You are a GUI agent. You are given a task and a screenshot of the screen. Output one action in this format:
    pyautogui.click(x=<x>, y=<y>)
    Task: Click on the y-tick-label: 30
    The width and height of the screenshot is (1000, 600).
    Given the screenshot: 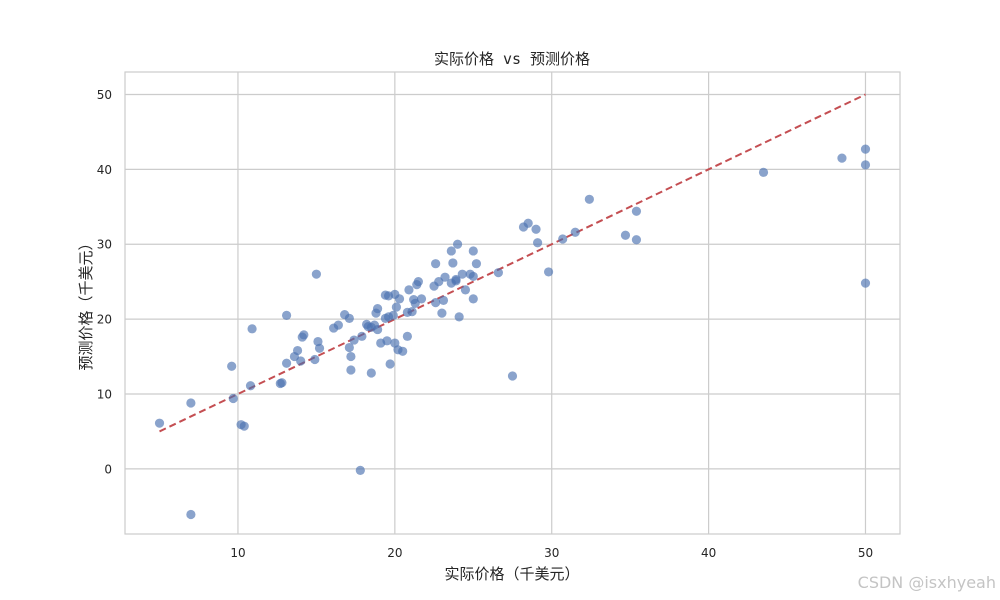 What is the action you would take?
    pyautogui.click(x=104, y=245)
    